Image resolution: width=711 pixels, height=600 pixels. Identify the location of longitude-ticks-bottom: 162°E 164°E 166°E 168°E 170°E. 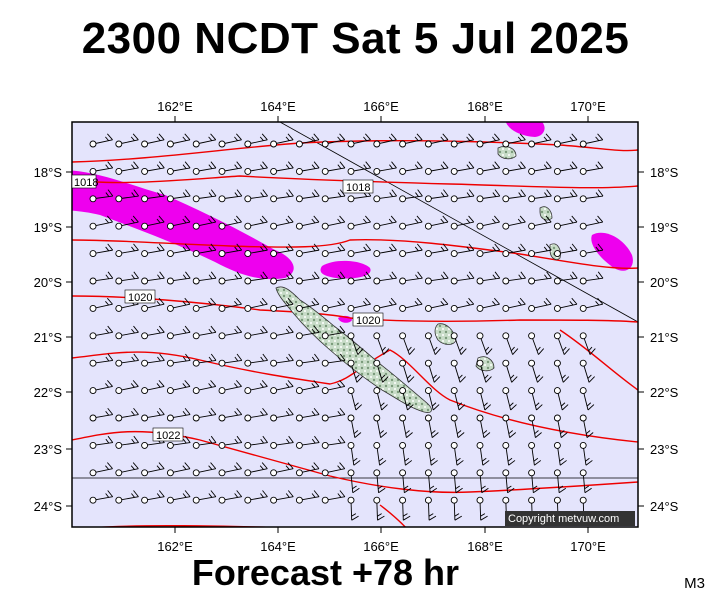
(381, 540).